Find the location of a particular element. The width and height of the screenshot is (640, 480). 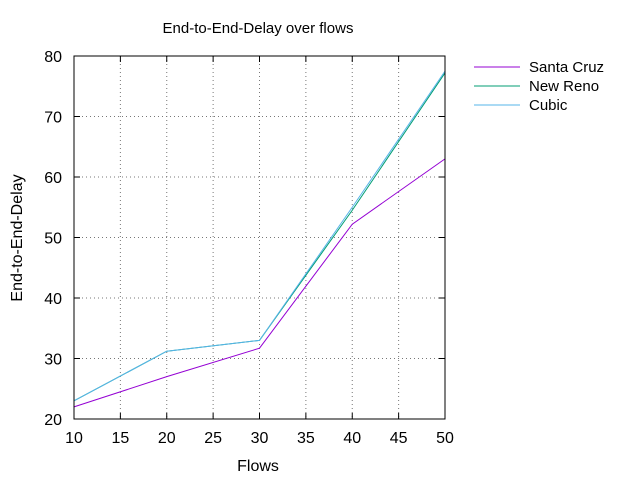

x-tick-label: 30 is located at coordinates (260, 438).